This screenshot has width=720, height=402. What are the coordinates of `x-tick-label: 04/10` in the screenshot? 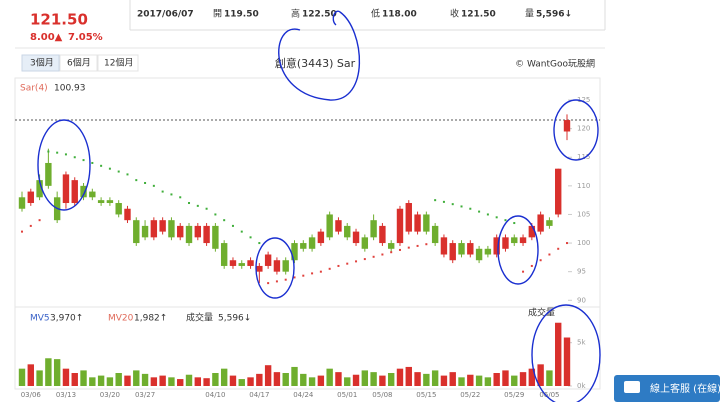 It's located at (215, 395).